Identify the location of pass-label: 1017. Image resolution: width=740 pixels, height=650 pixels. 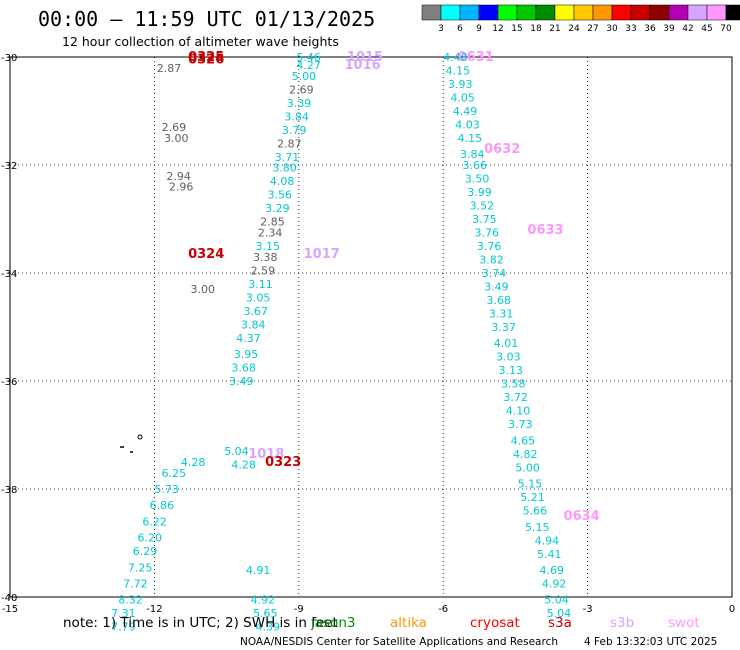
(322, 254).